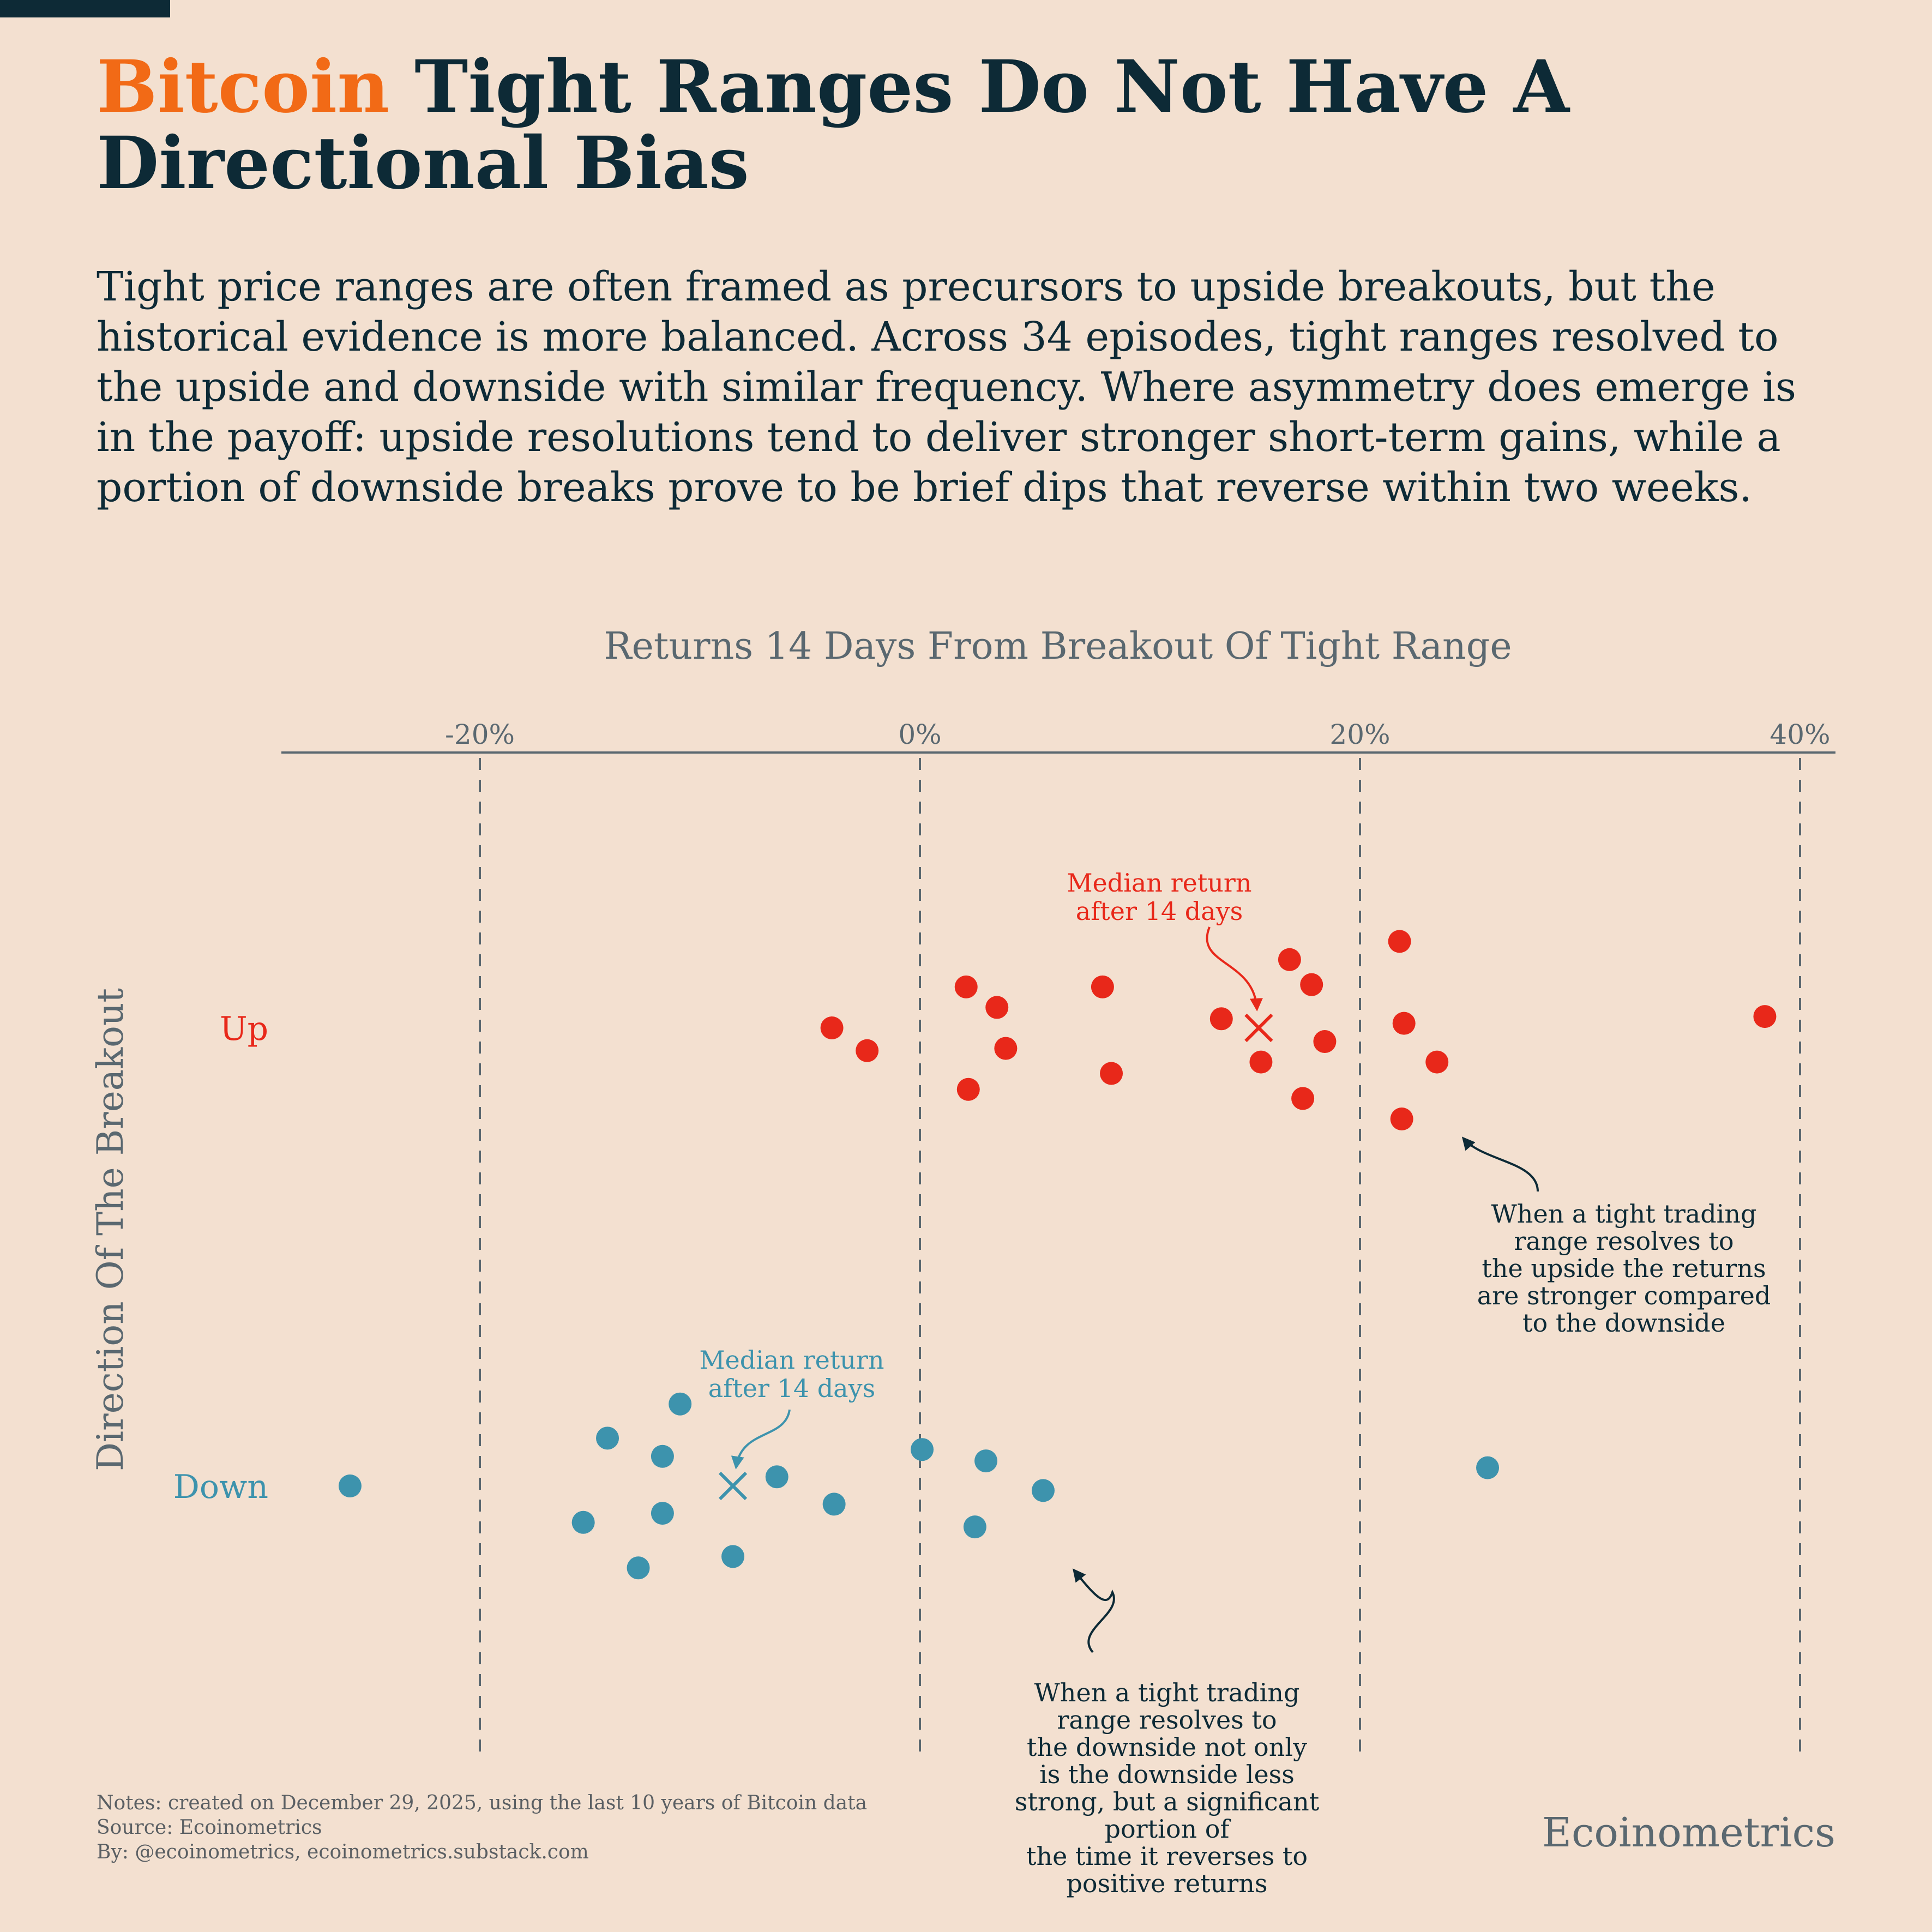  What do you see at coordinates (220, 1487) in the screenshot?
I see `y-category-label: Down` at bounding box center [220, 1487].